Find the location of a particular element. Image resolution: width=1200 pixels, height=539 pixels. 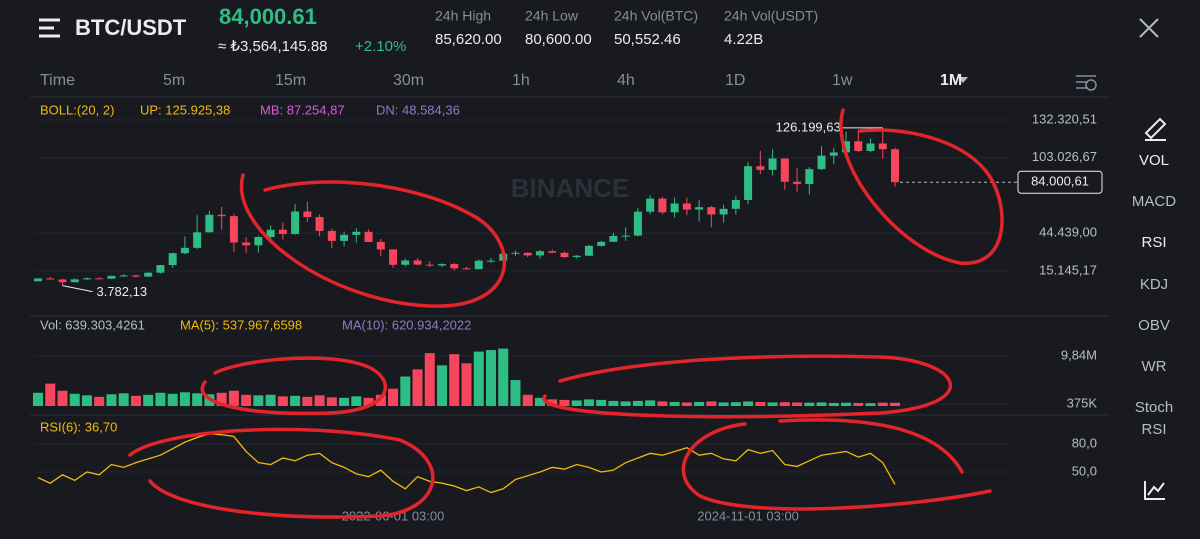

y-tick-label: 9,84M is located at coordinates (1079, 354).